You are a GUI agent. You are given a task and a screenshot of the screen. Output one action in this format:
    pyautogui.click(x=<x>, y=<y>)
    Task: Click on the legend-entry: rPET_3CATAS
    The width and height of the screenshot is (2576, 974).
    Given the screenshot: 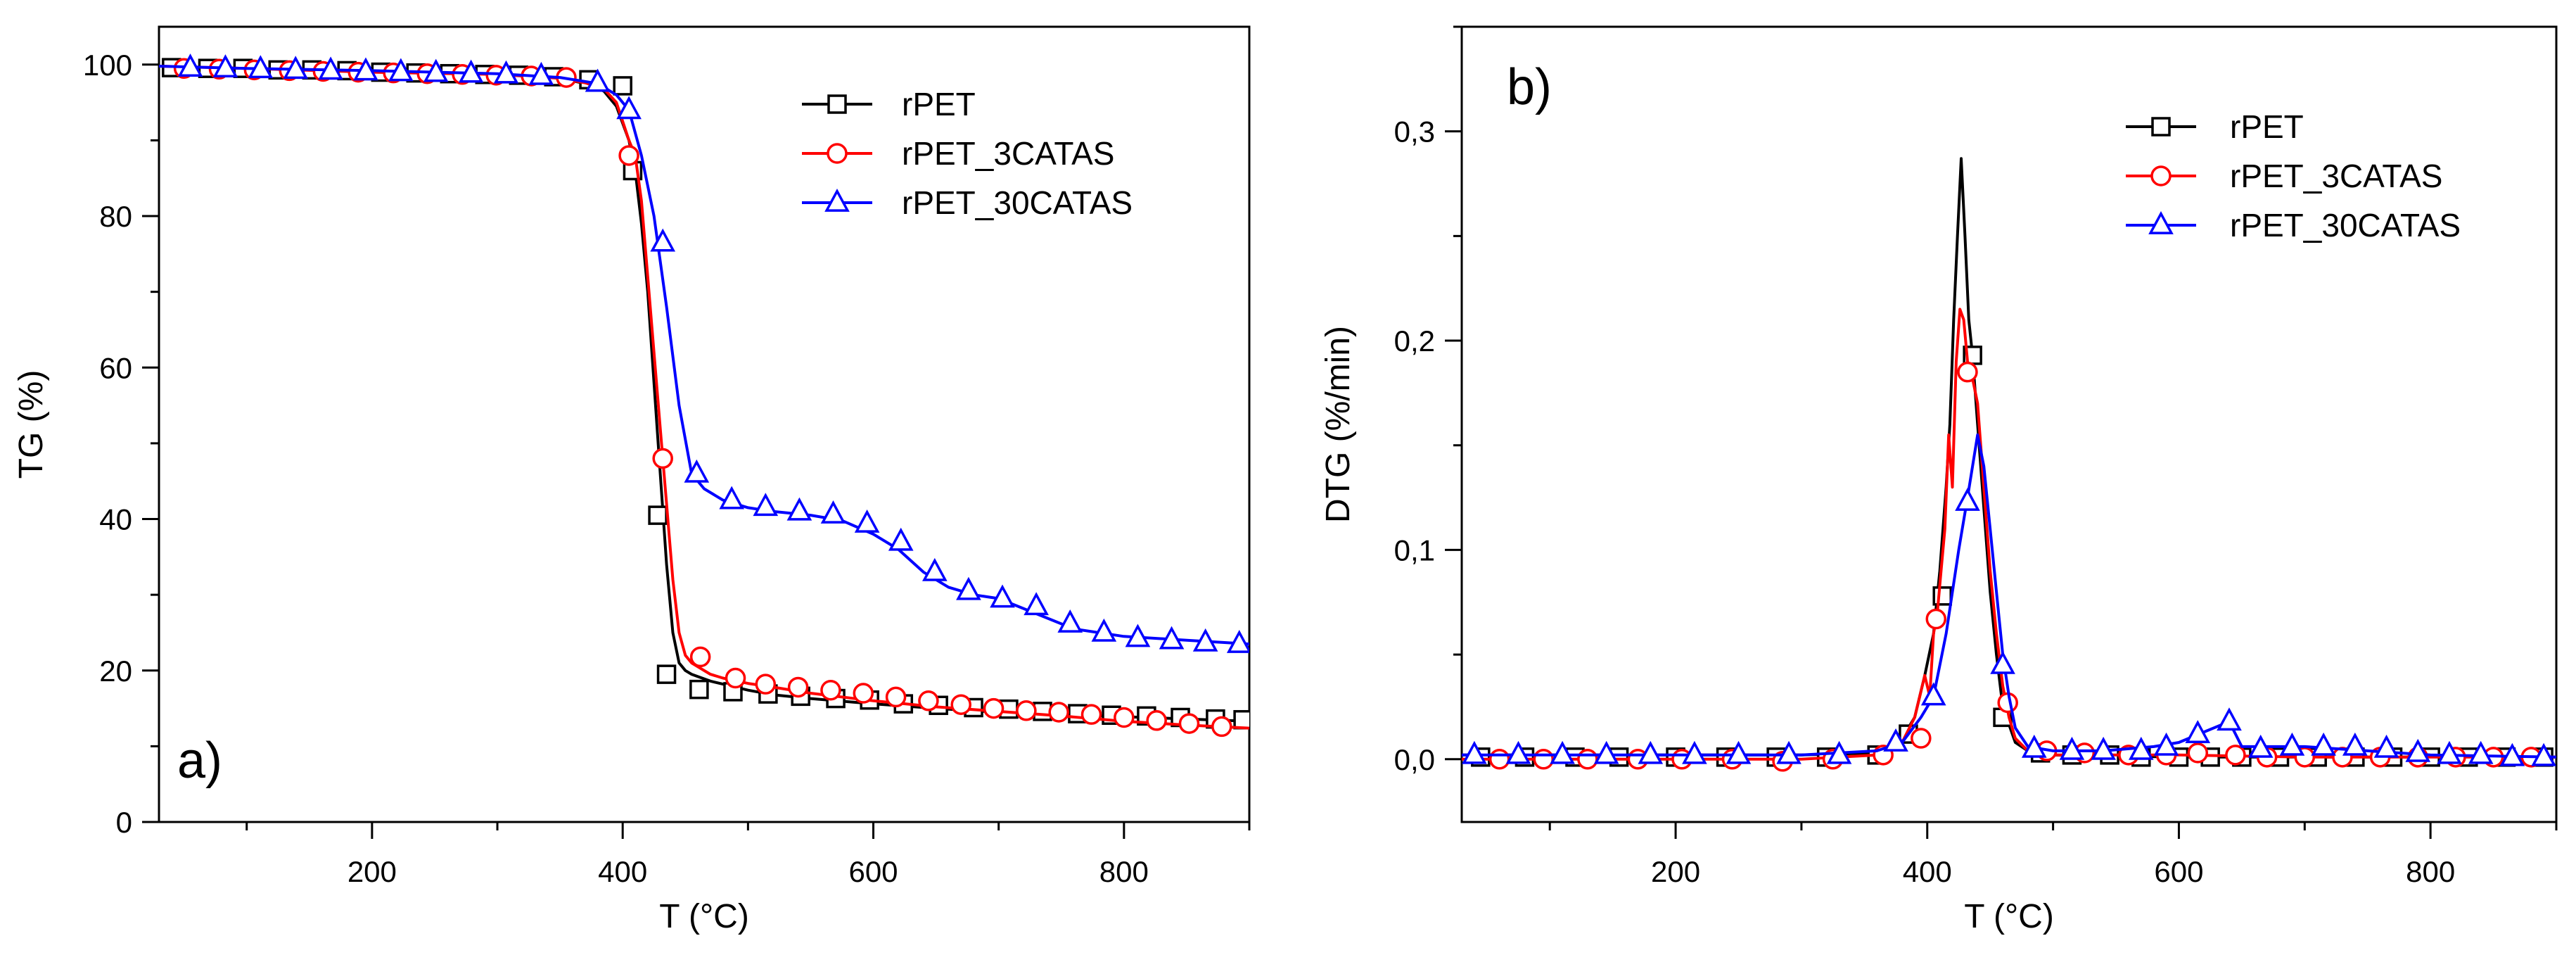 What is the action you would take?
    pyautogui.click(x=2336, y=176)
    